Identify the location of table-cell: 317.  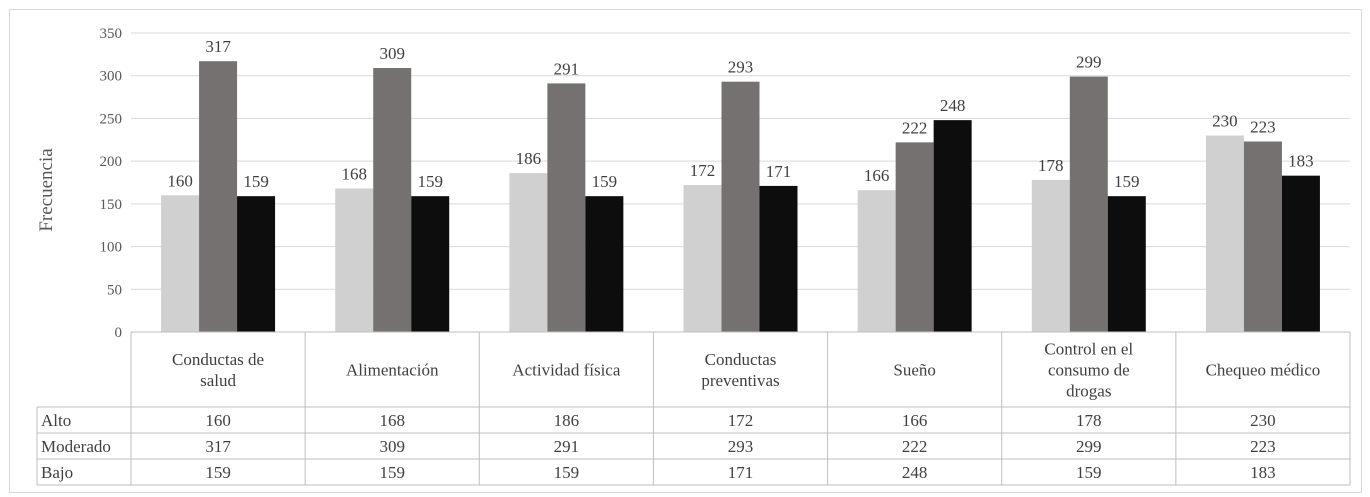
(218, 446).